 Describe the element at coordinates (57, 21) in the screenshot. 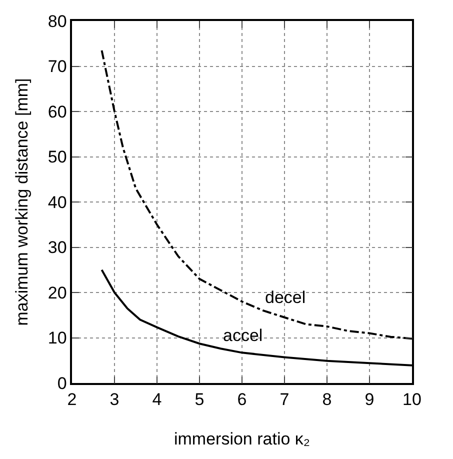

I see `y-tick-label: 80` at that location.